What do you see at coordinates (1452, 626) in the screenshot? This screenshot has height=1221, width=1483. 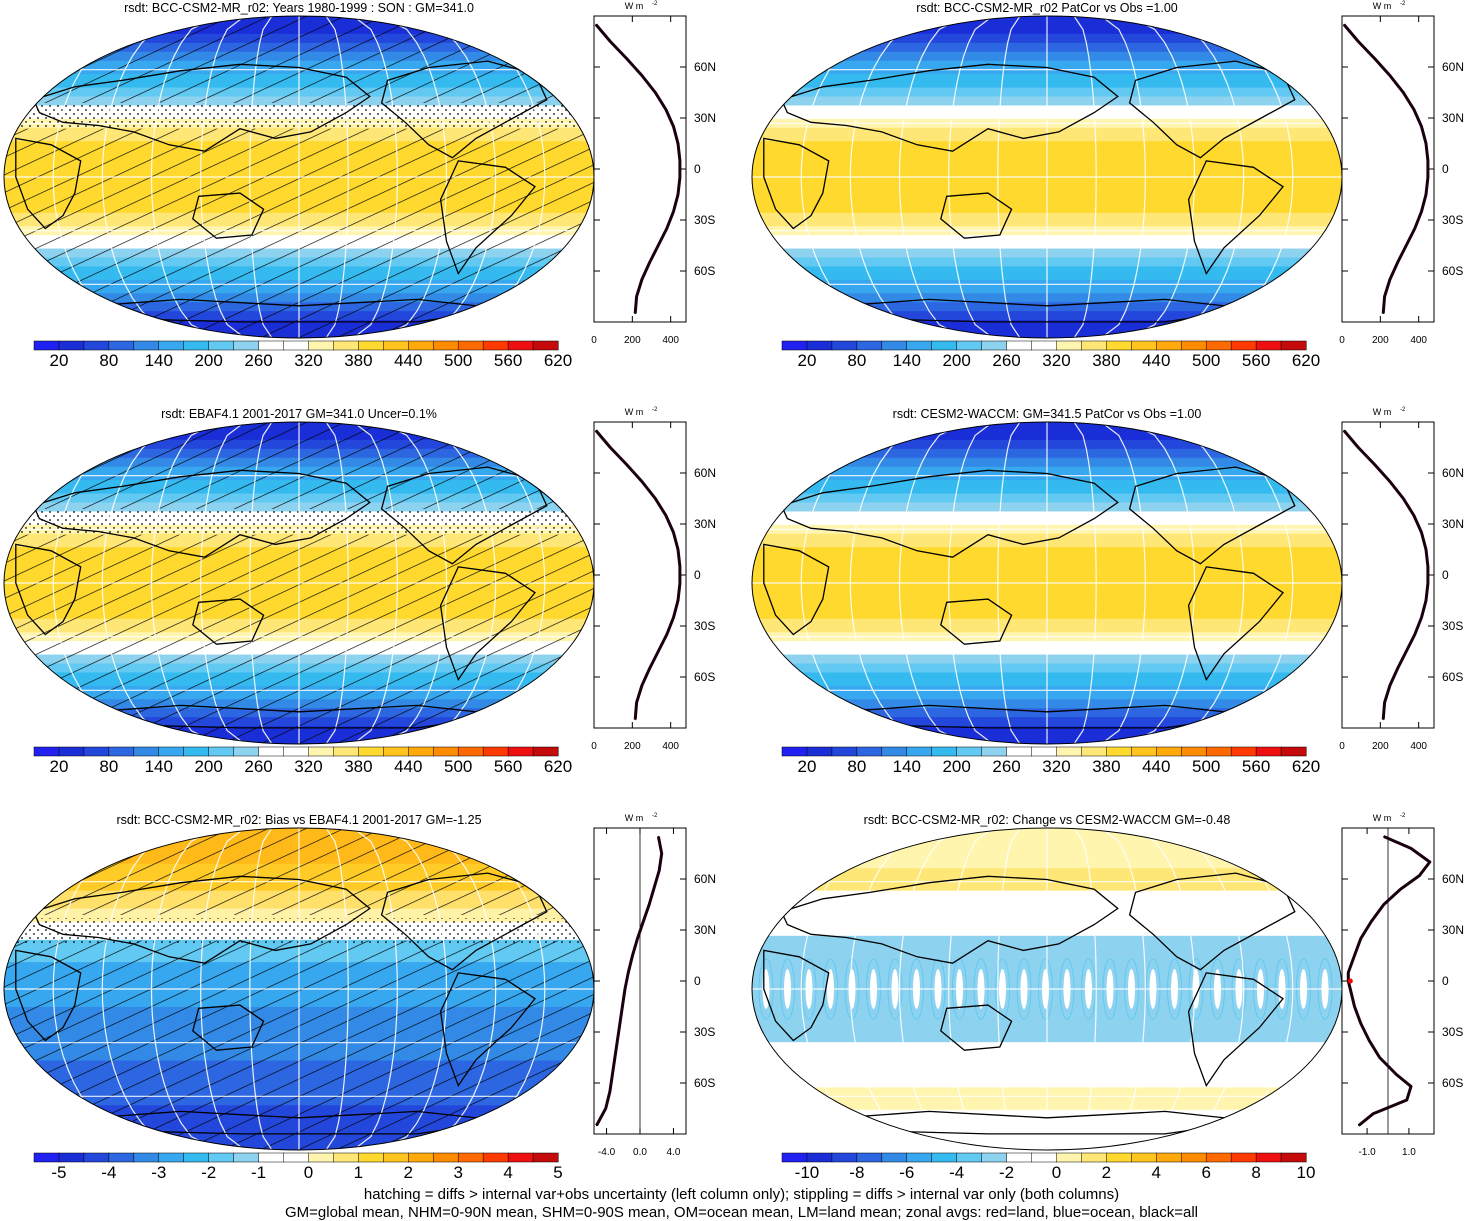 I see `profile-ytick-label: 30S` at bounding box center [1452, 626].